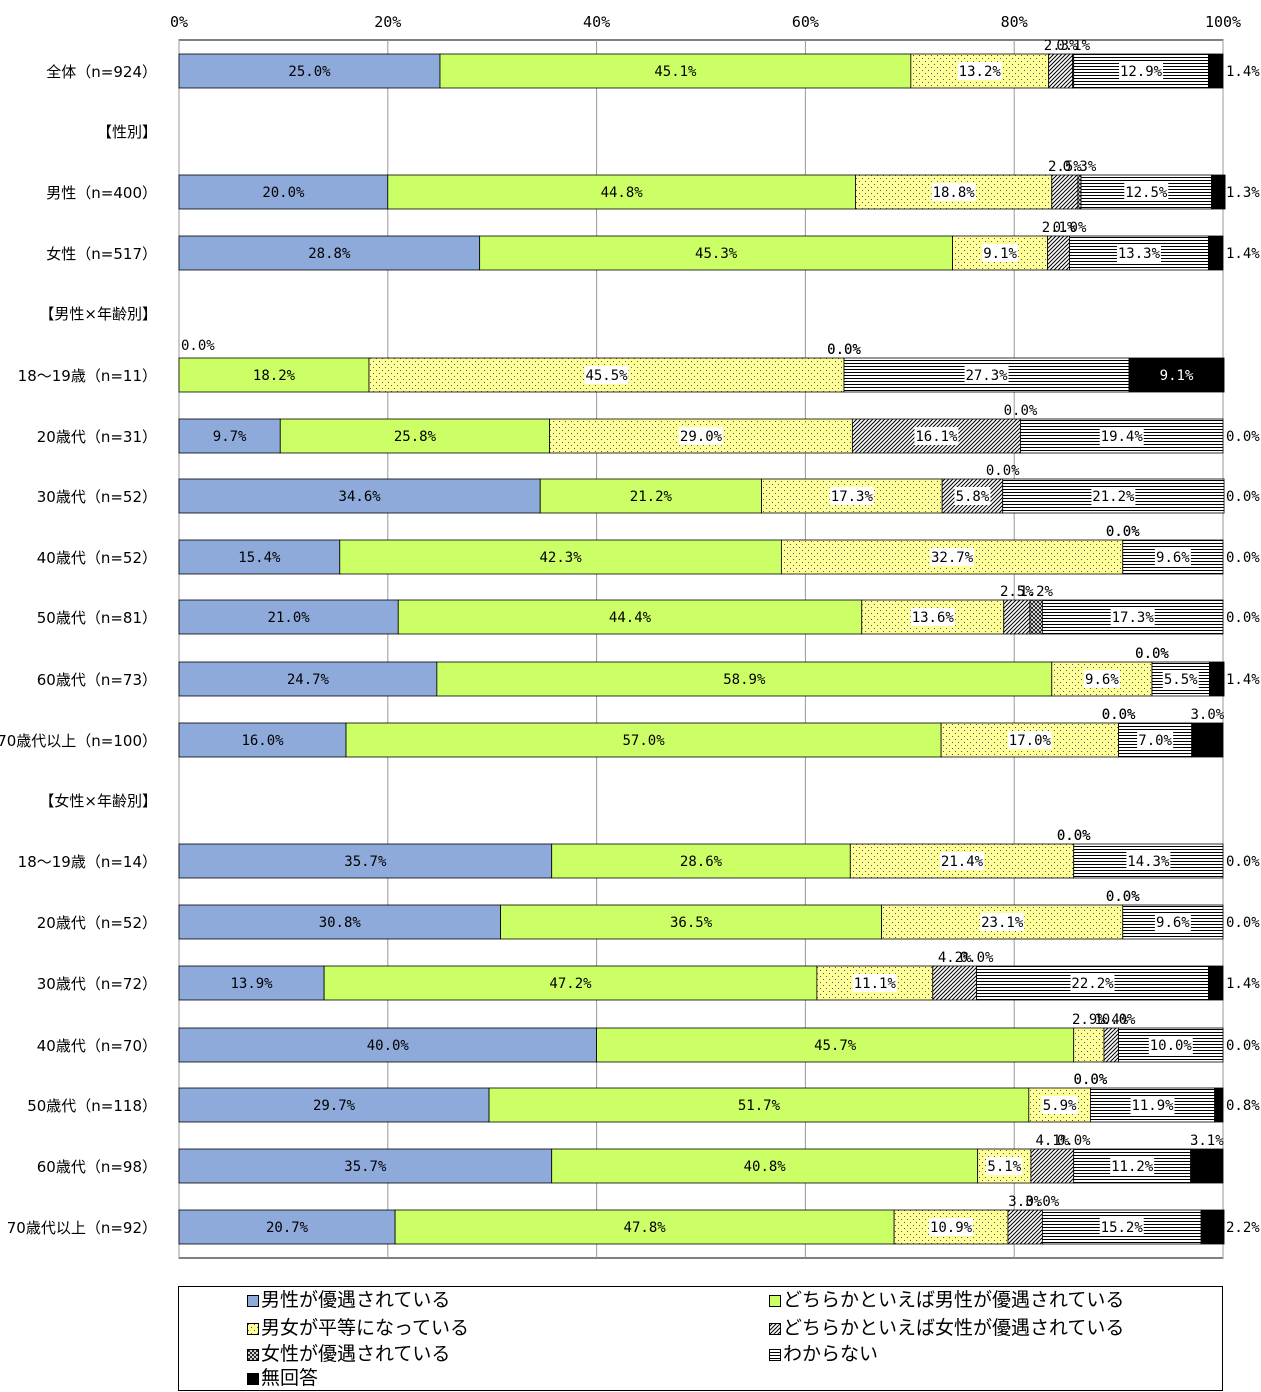 The width and height of the screenshot is (1261, 1392). I want to click on data-label: 40.0%, so click(388, 1046).